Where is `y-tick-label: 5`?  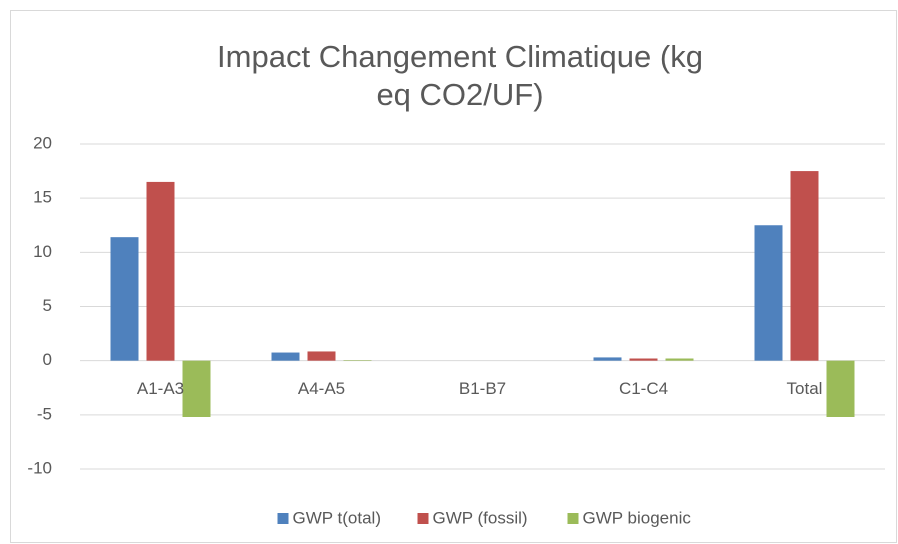 y-tick-label: 5 is located at coordinates (47, 305).